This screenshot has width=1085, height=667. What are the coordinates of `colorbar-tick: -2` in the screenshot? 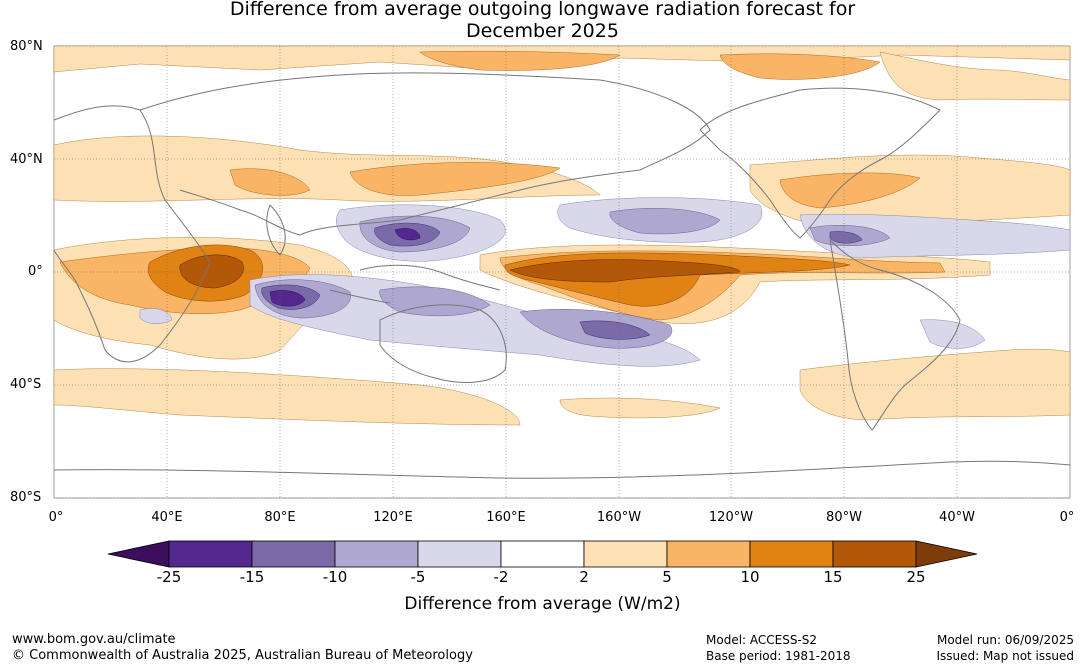 It's located at (501, 577).